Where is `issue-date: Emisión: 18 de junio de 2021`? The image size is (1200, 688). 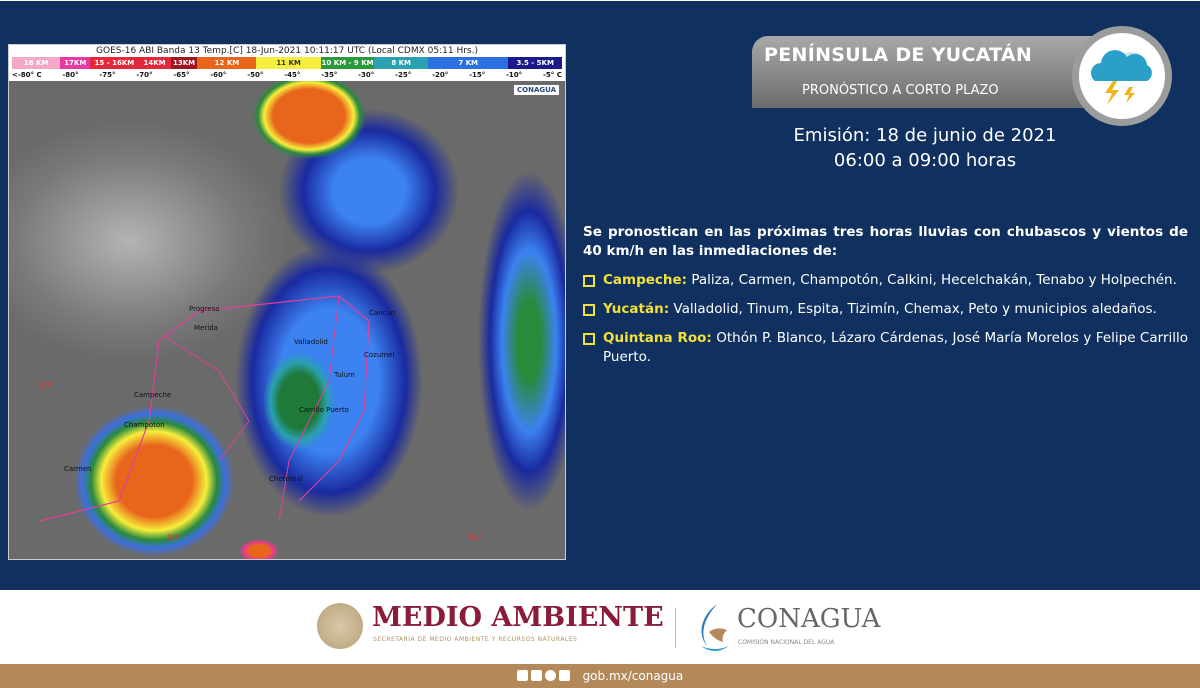
issue-date: Emisión: 18 de junio de 2021 is located at coordinates (925, 135).